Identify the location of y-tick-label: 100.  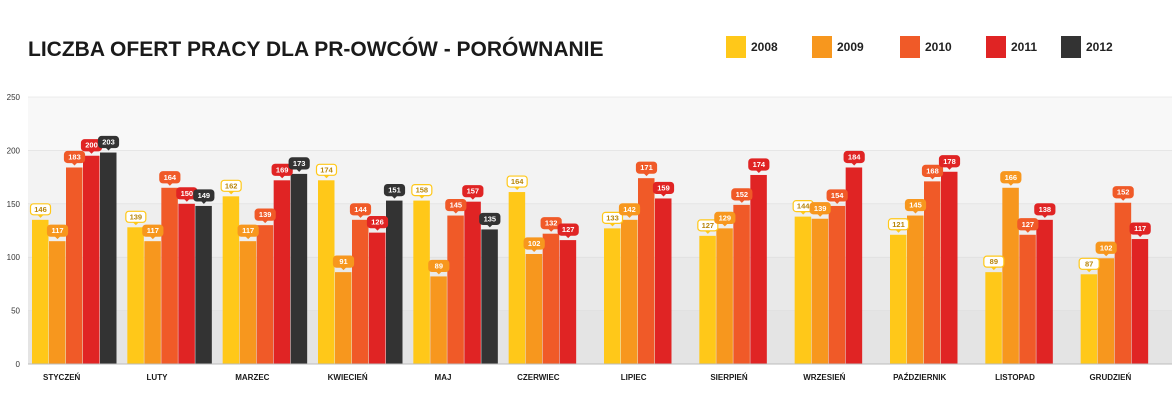
(14, 257).